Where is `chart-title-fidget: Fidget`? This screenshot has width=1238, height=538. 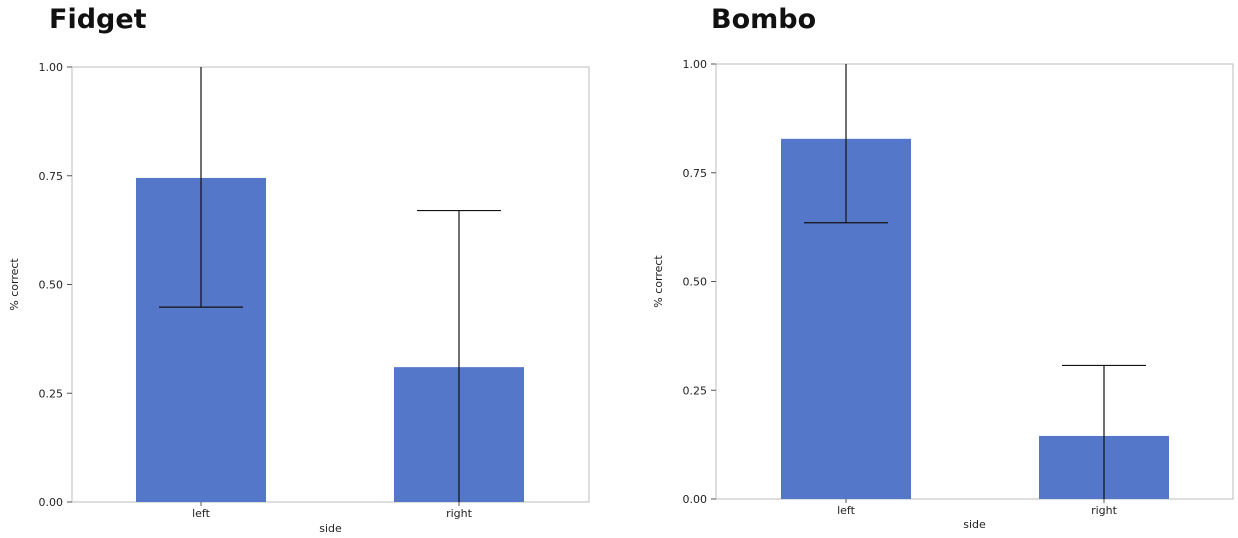
chart-title-fidget: Fidget is located at coordinates (98, 19).